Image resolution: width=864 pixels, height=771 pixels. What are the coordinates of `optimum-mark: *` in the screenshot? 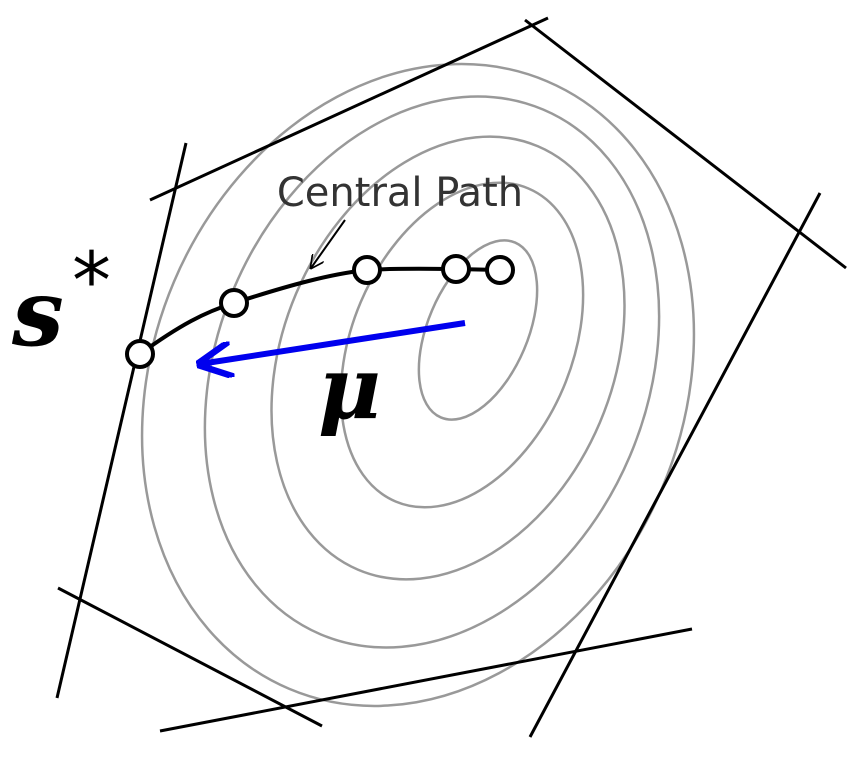 It's located at (91, 282).